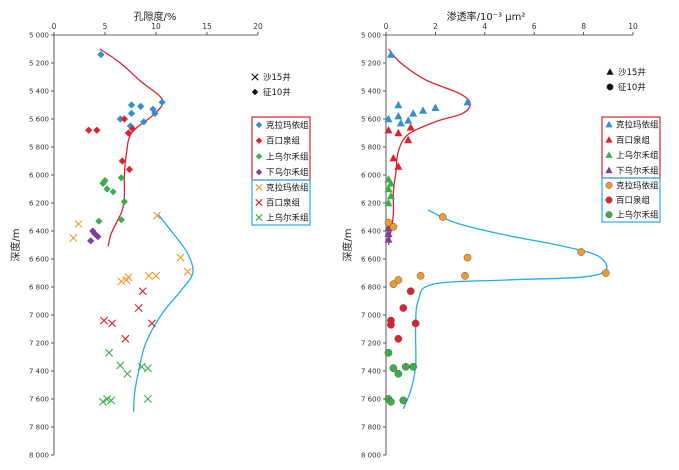 Image resolution: width=679 pixels, height=470 pixels. Describe the element at coordinates (39, 148) in the screenshot. I see `y-tick-label: 5 800` at that location.